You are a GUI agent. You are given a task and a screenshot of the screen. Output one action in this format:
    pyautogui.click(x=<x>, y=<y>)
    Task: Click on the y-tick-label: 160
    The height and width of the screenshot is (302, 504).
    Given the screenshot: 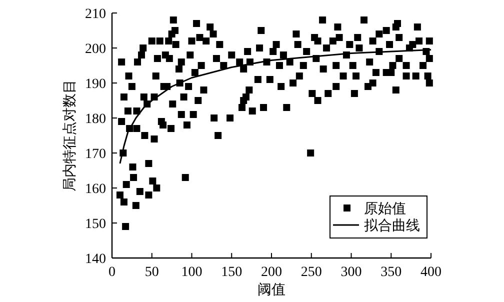 What is the action you would take?
    pyautogui.click(x=95, y=189)
    